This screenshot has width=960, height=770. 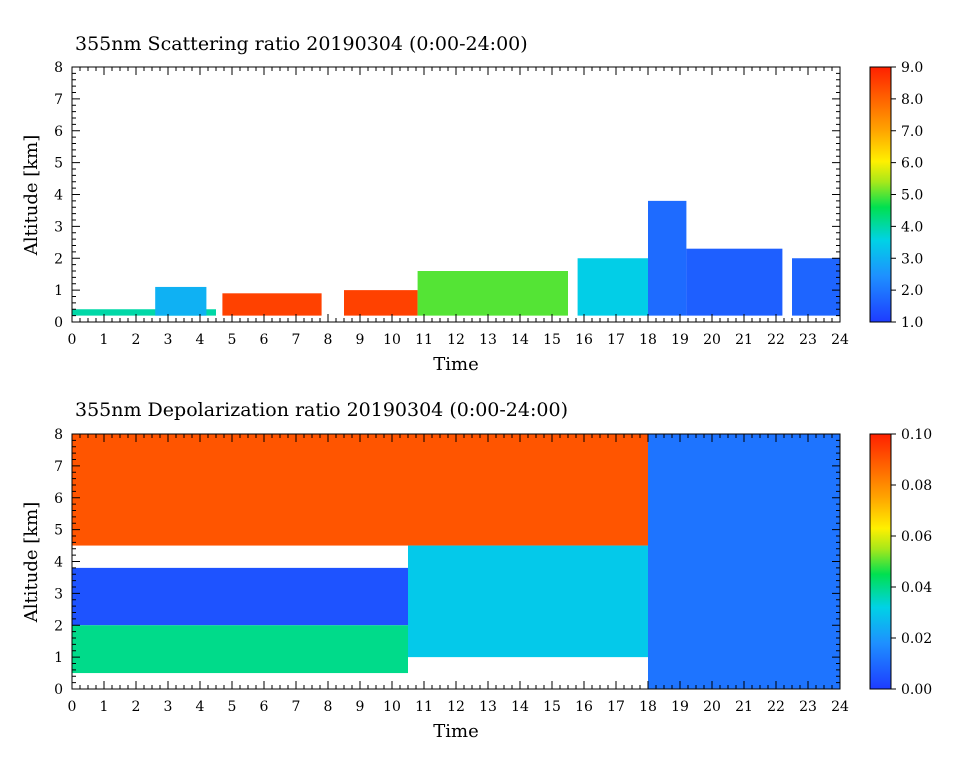 I want to click on colorbar-tick-label: 3.0, so click(x=912, y=259).